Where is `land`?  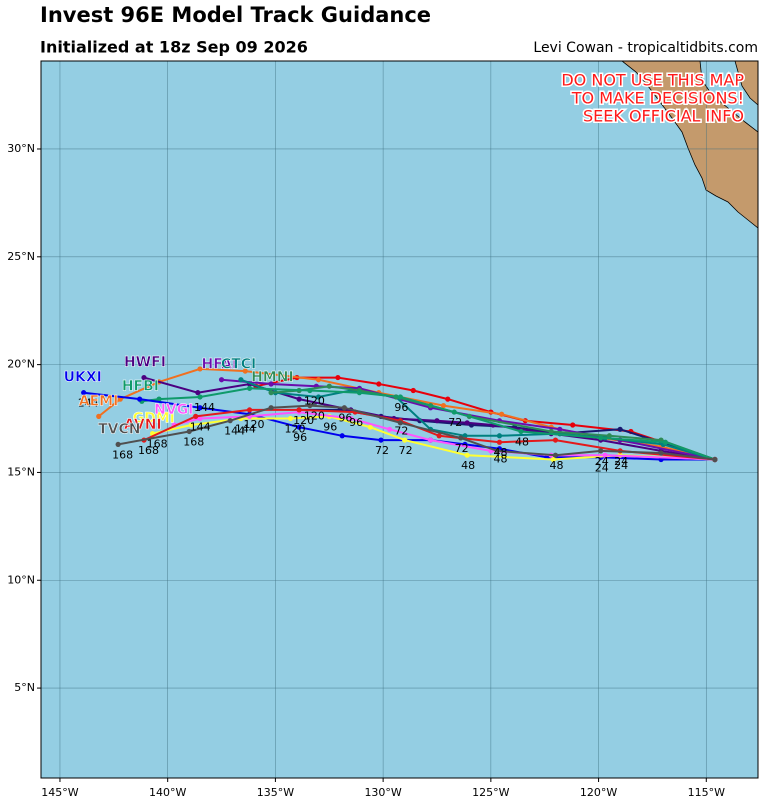
land is located at coordinates (689, 145).